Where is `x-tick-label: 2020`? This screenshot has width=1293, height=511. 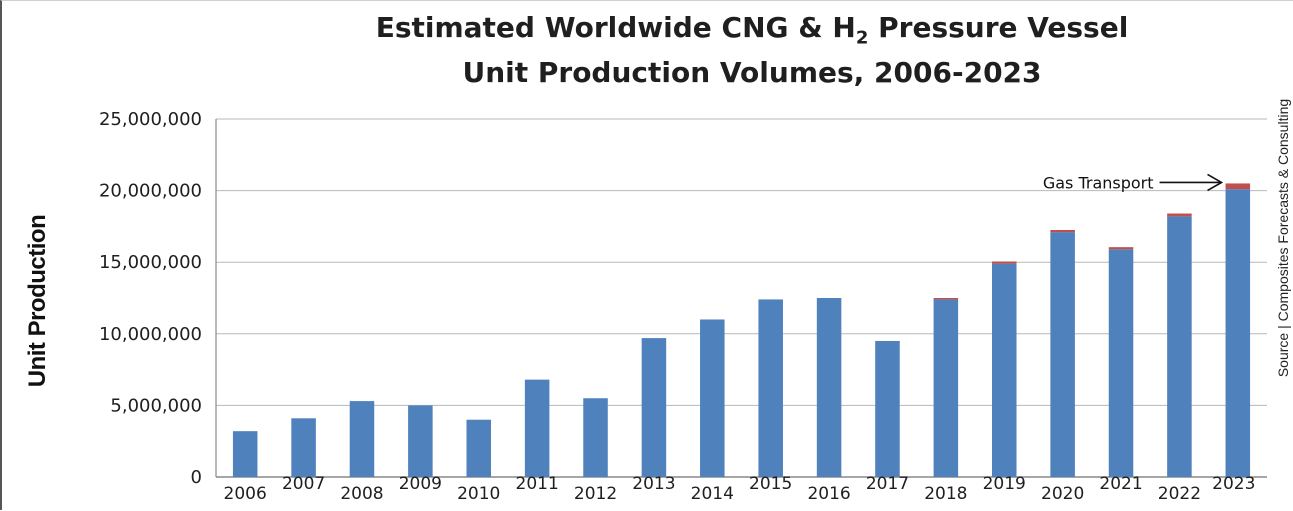 x-tick-label: 2020 is located at coordinates (1062, 494).